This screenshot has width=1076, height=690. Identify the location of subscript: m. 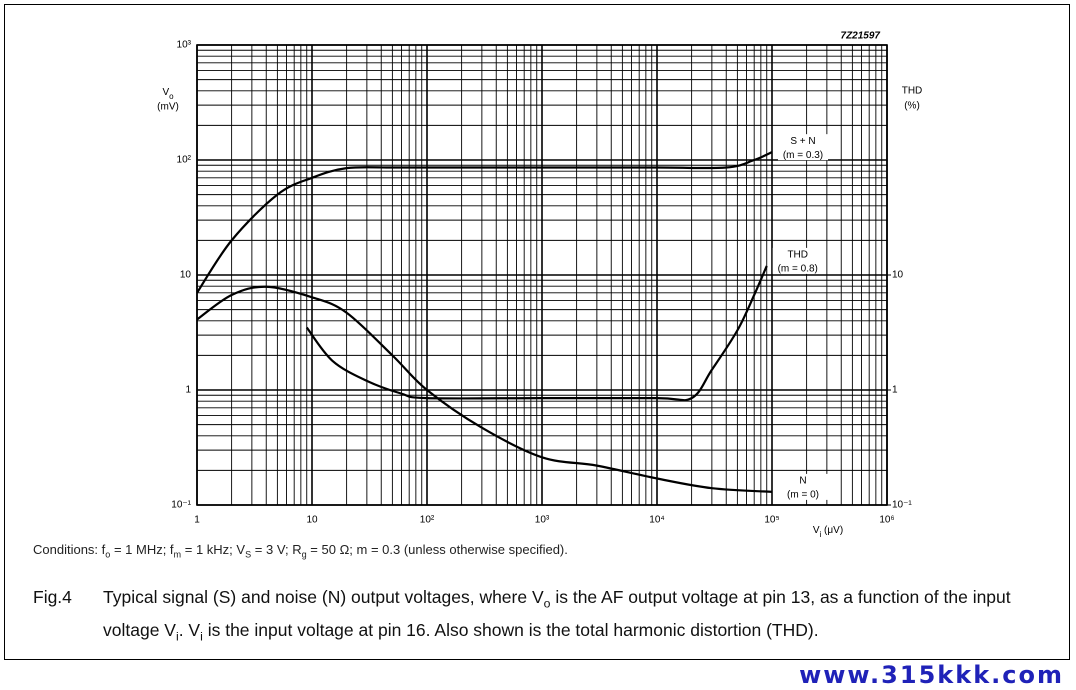
(177, 554).